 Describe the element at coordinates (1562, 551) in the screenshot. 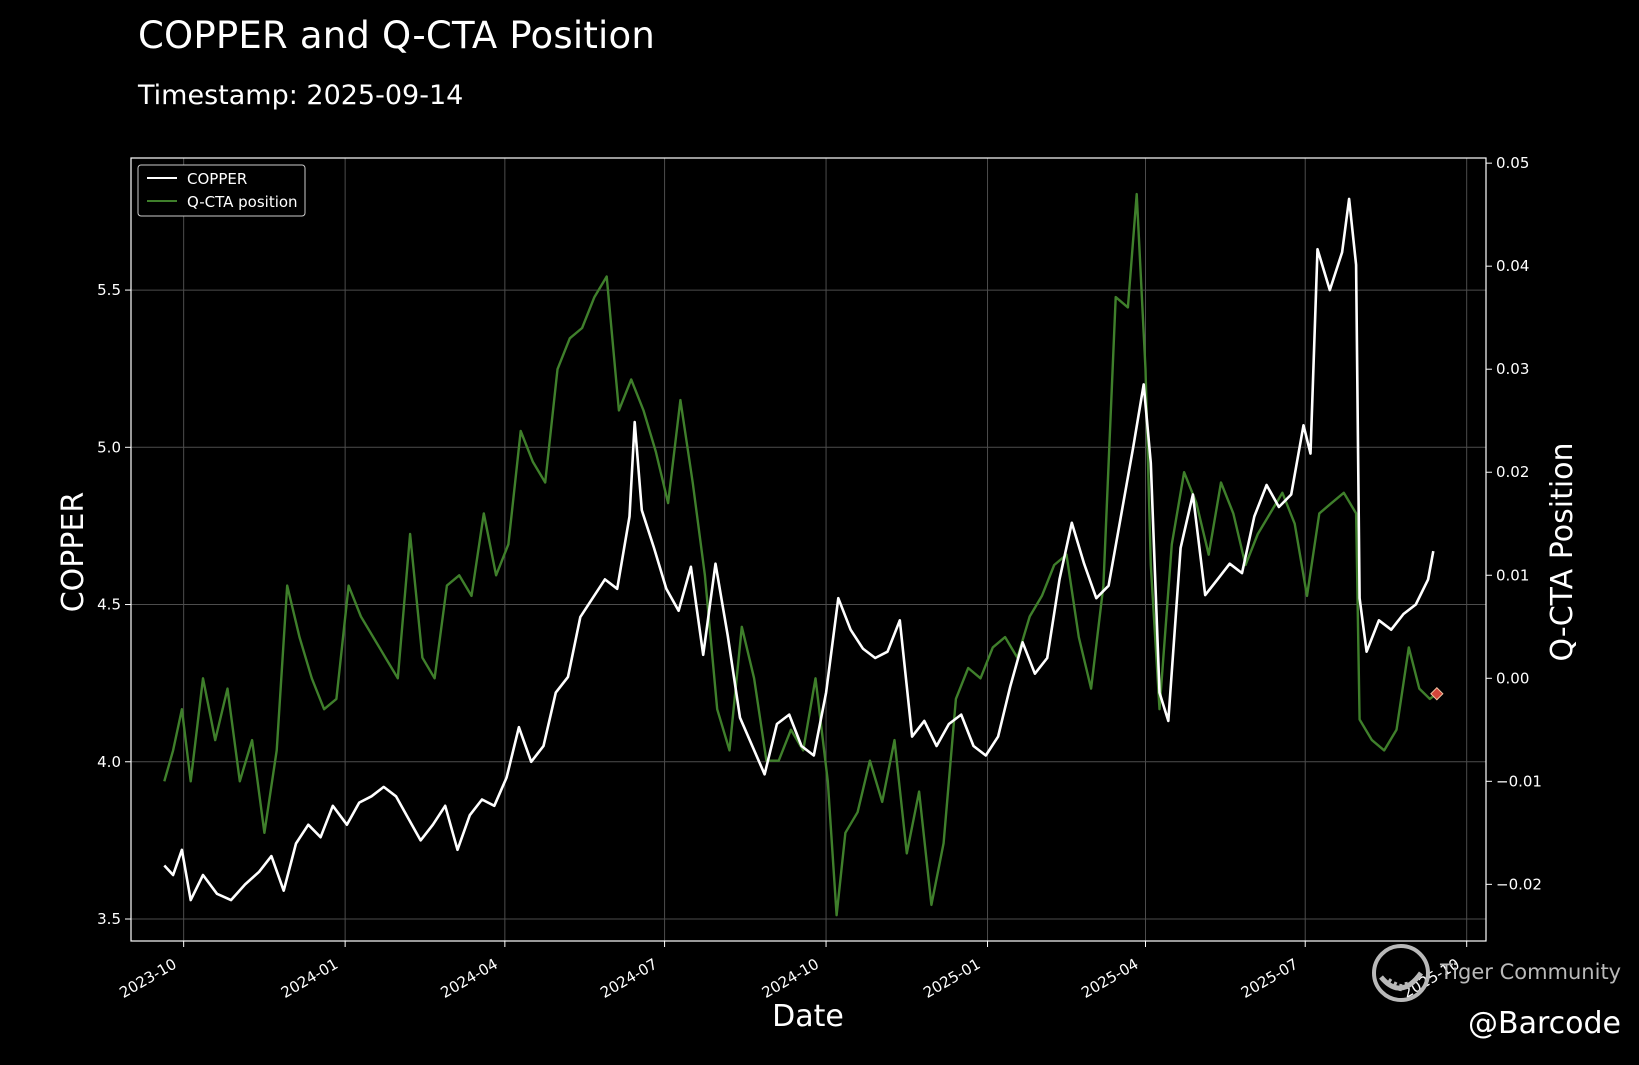

I see `y-axis-label-right: Q-CTA Position` at that location.